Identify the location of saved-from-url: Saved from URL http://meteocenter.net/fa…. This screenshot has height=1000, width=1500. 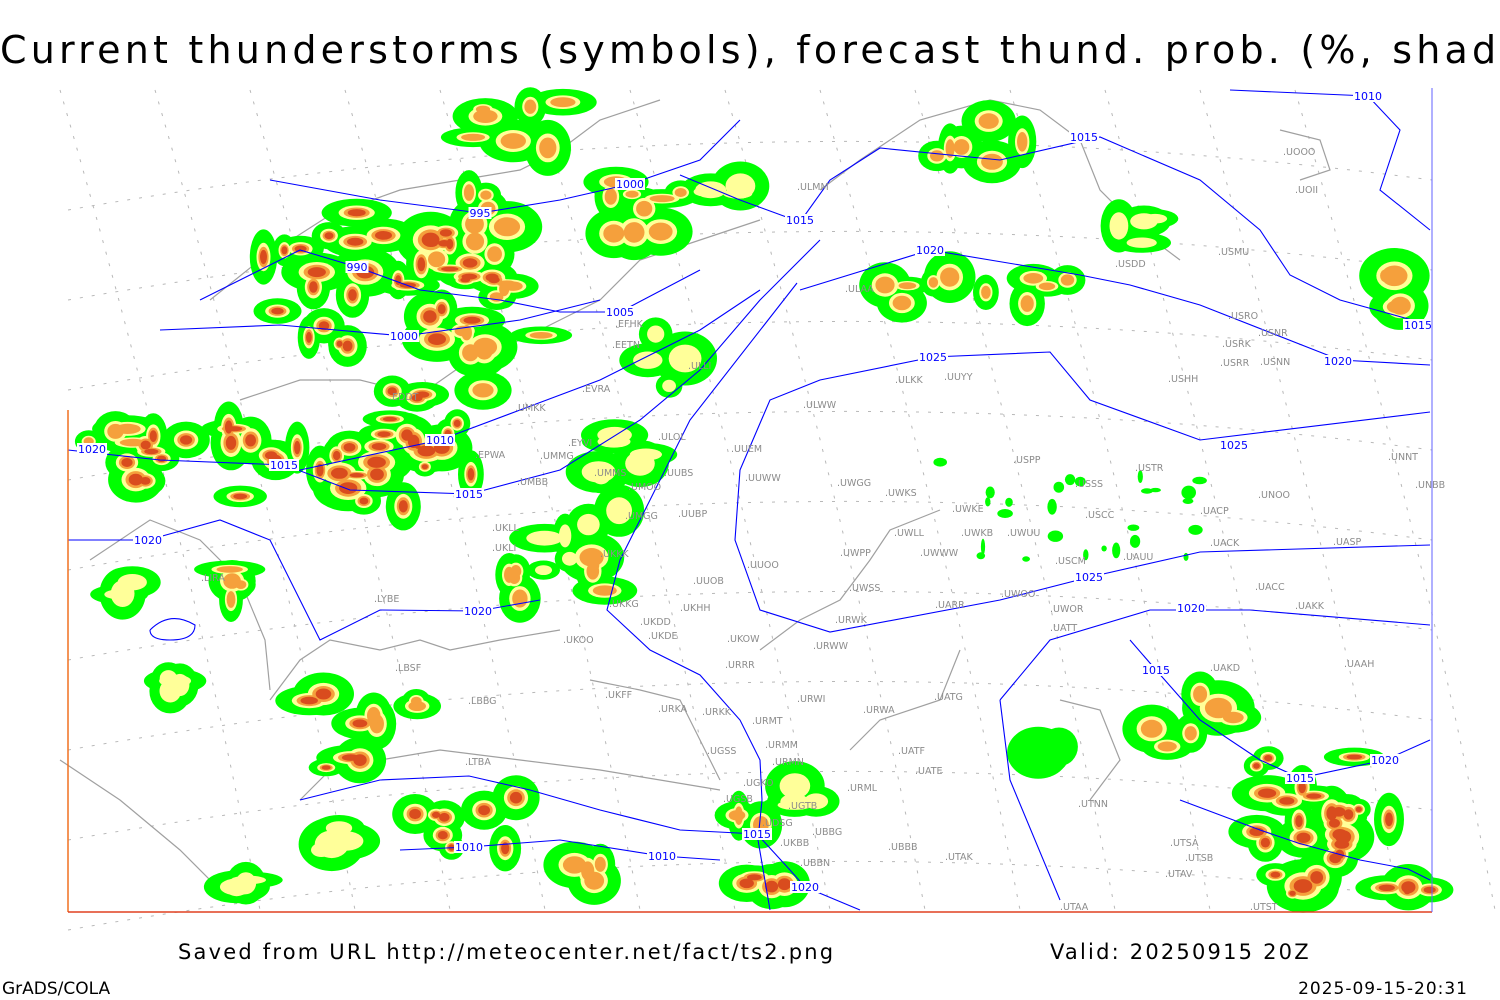
(507, 952).